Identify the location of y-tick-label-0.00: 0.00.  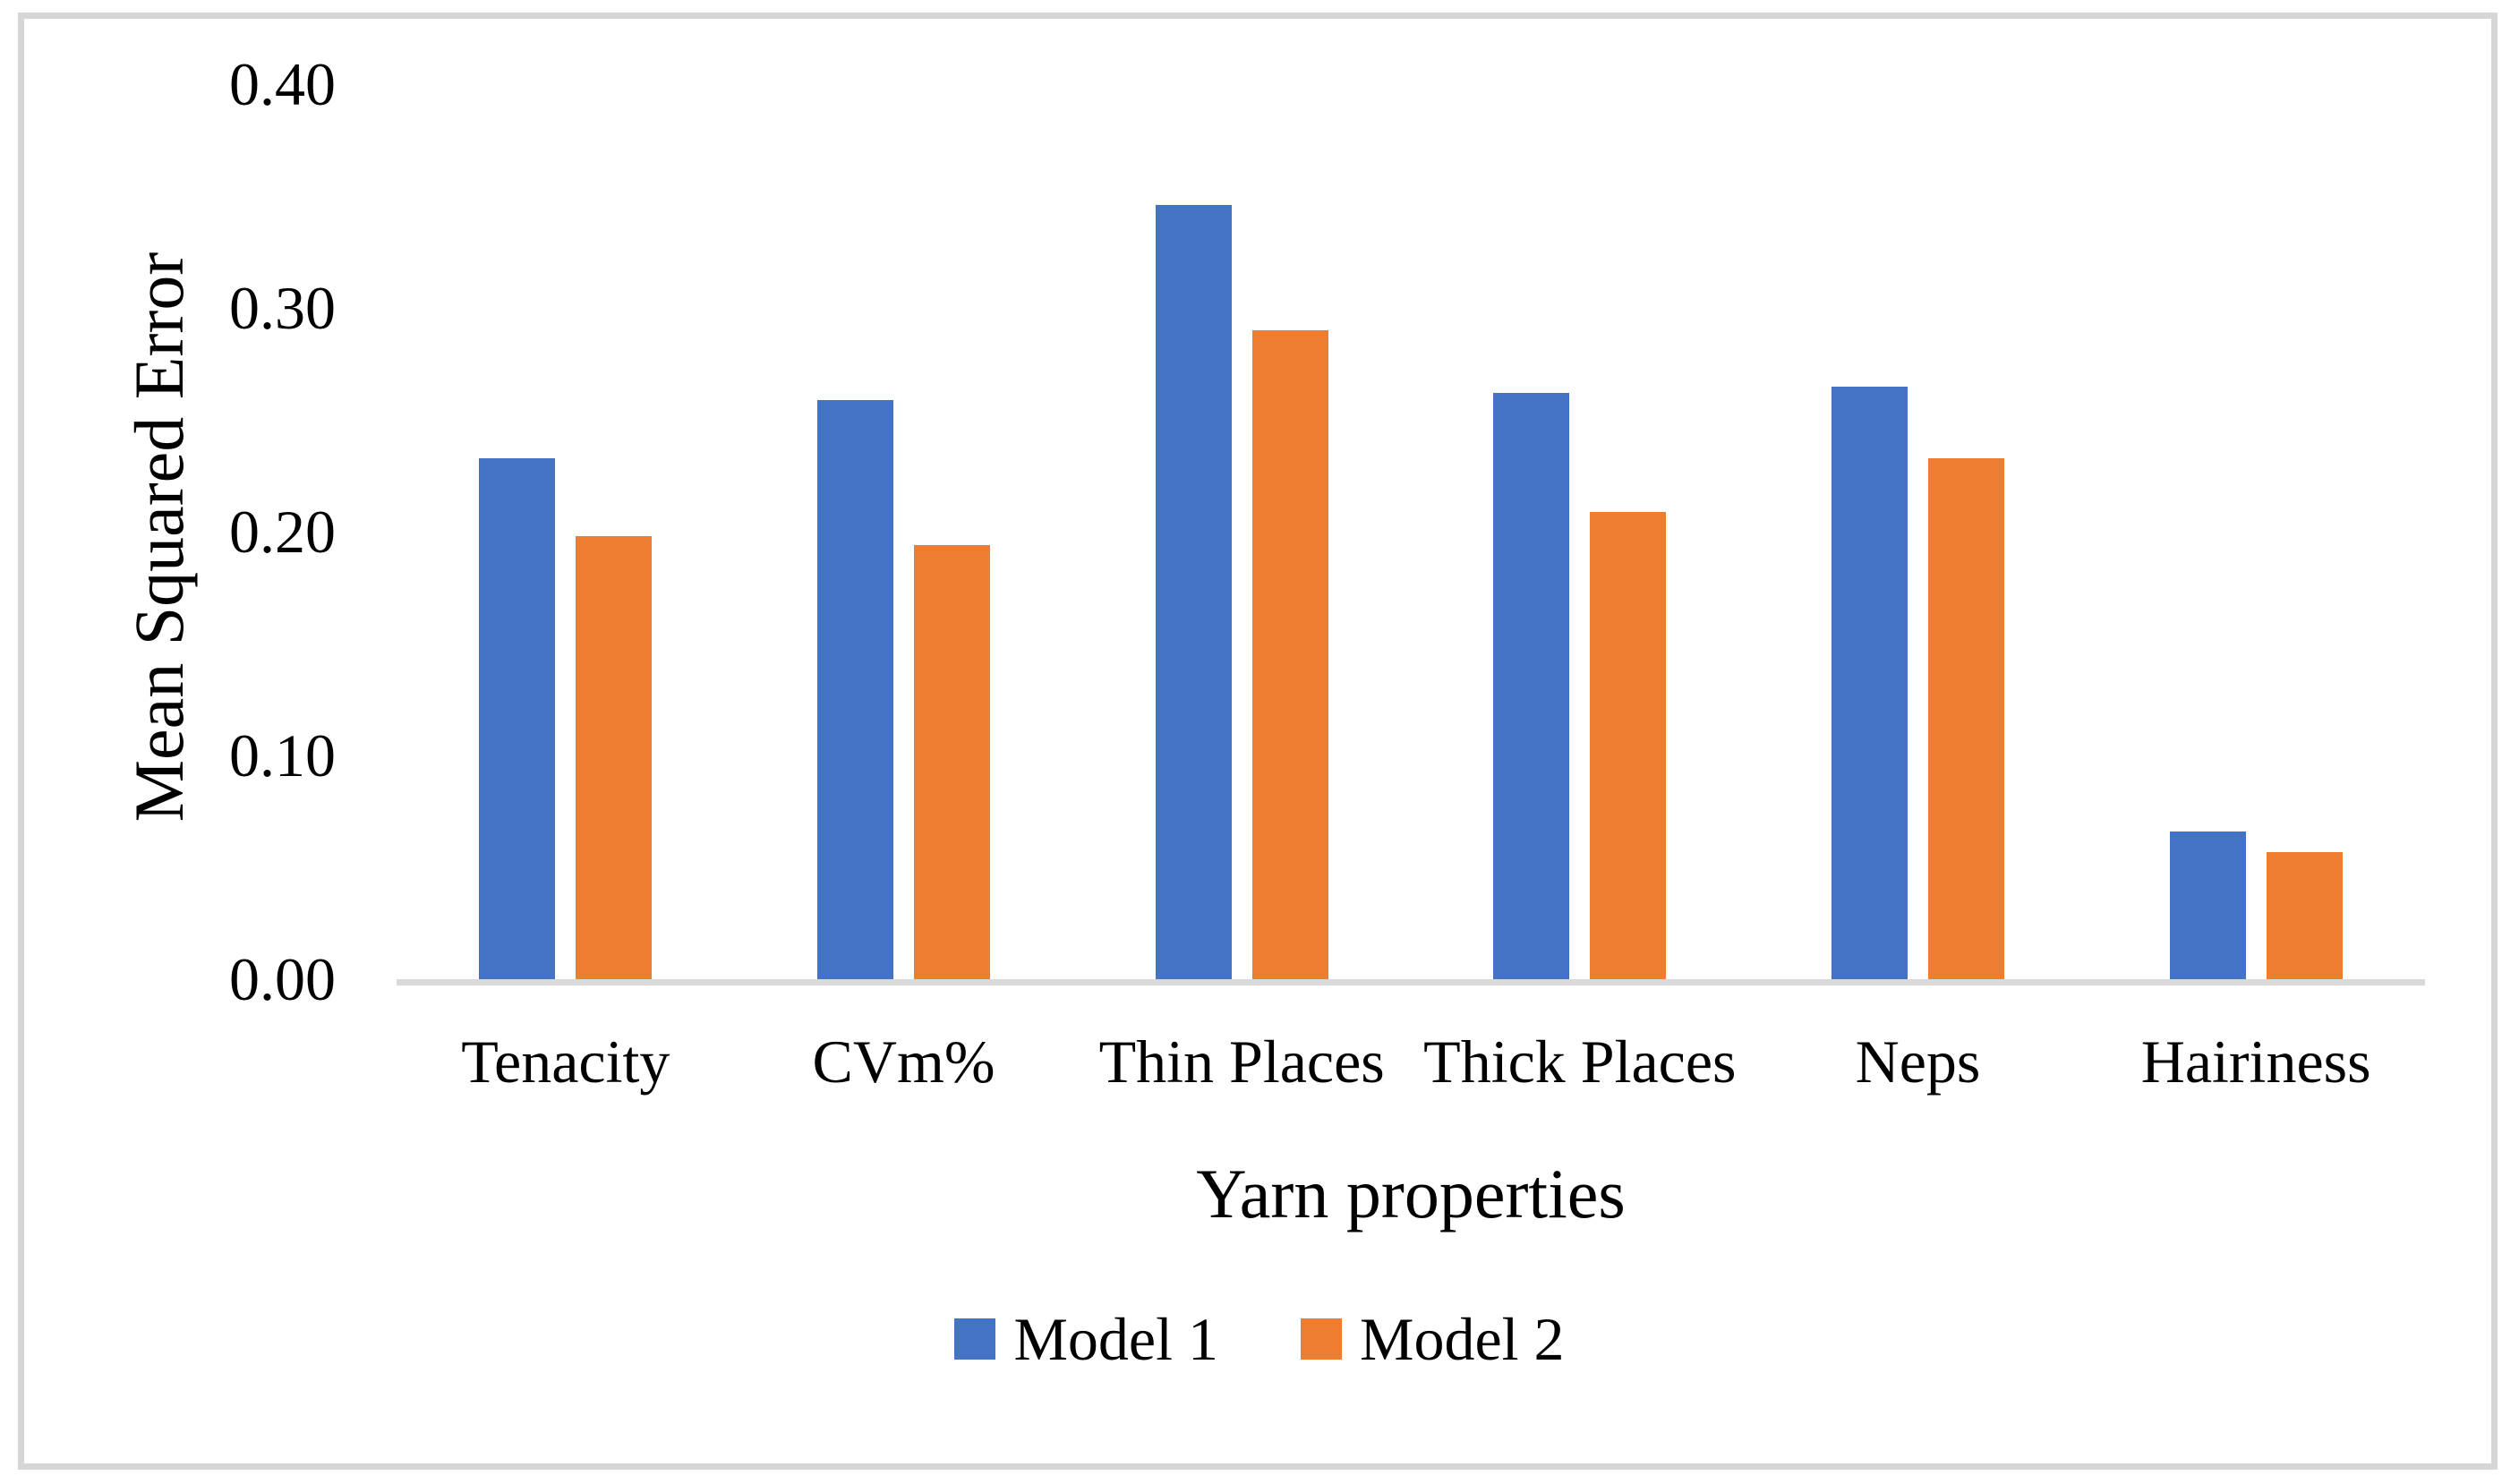
(282, 979).